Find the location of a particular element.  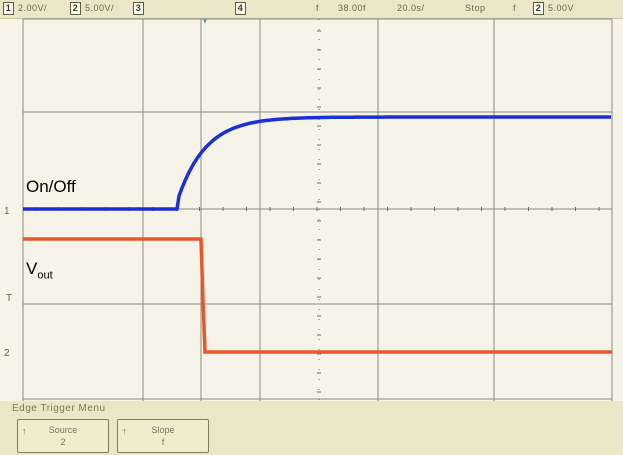

source-softkey-value: 2 is located at coordinates (63, 442).